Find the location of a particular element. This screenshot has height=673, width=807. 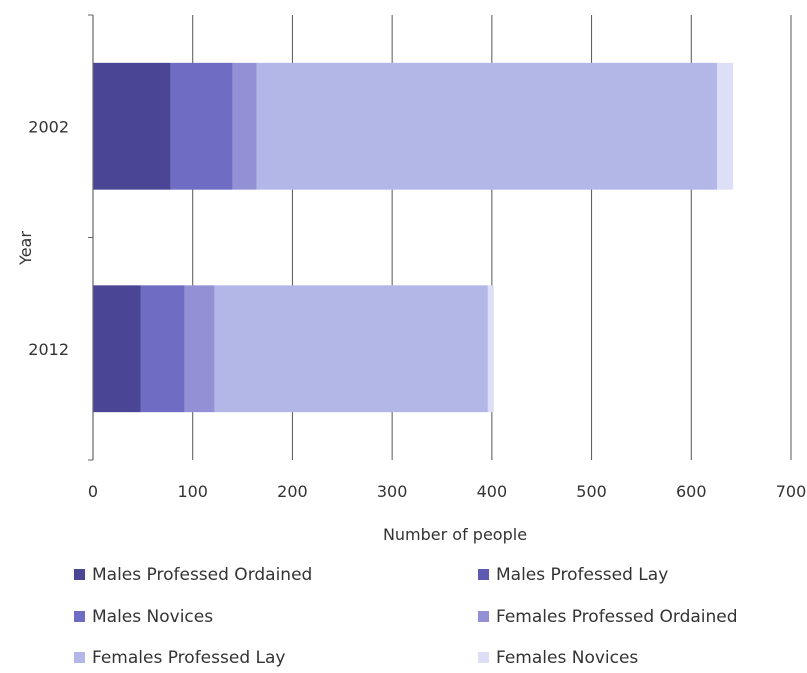

x-tick-labels: 0 100 200 300 400 500 600 700 is located at coordinates (447, 491).